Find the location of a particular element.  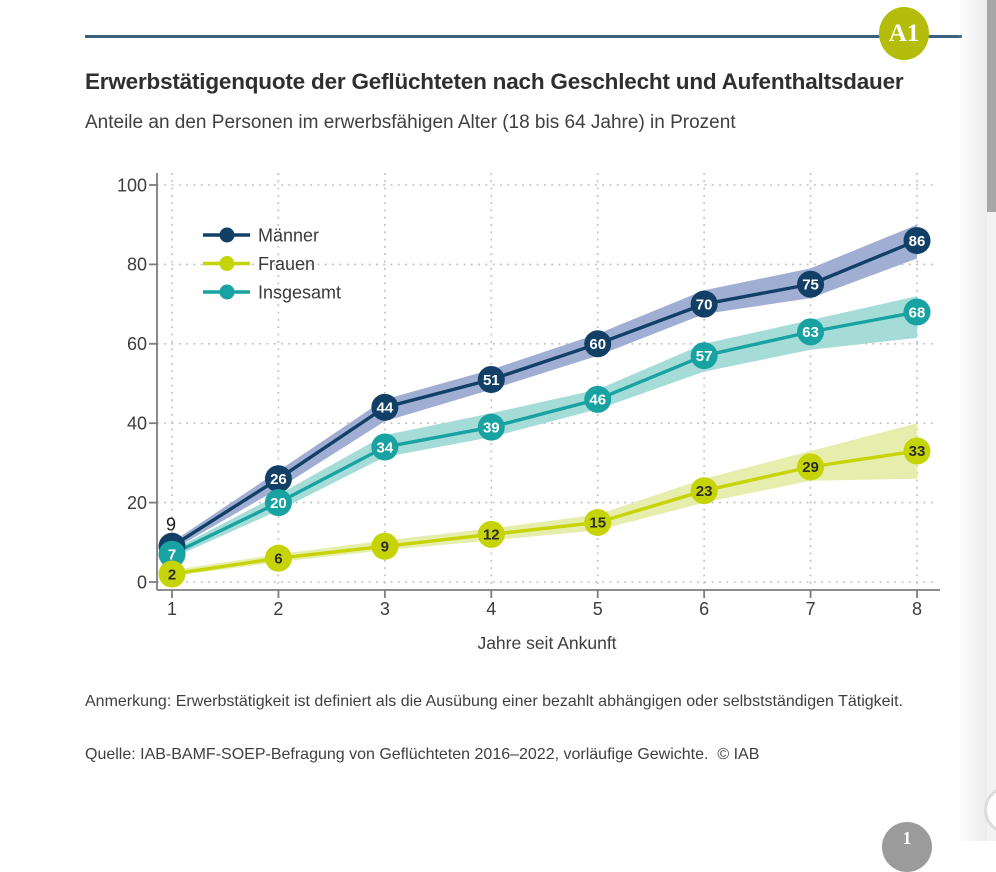

value-label: 2 is located at coordinates (172, 574).